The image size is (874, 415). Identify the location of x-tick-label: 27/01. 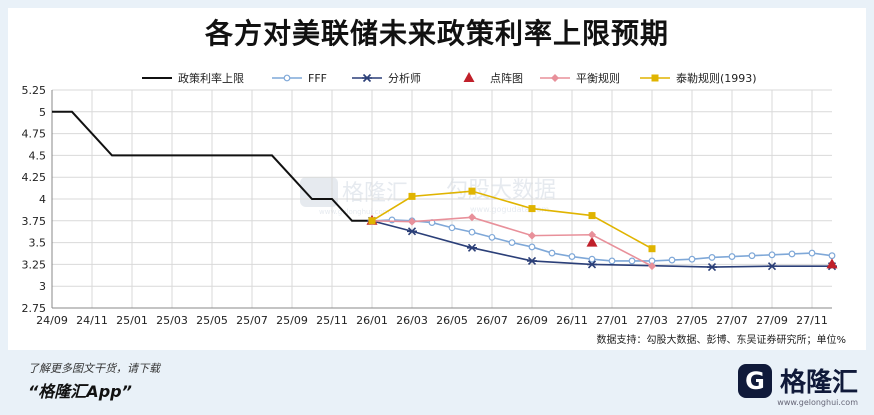
(612, 320).